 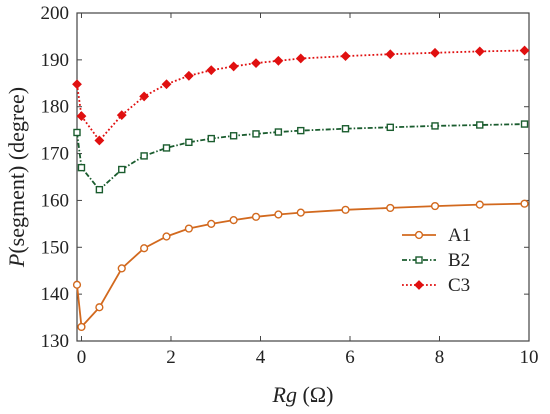 I want to click on y-tick-label: 160, so click(x=55, y=200).